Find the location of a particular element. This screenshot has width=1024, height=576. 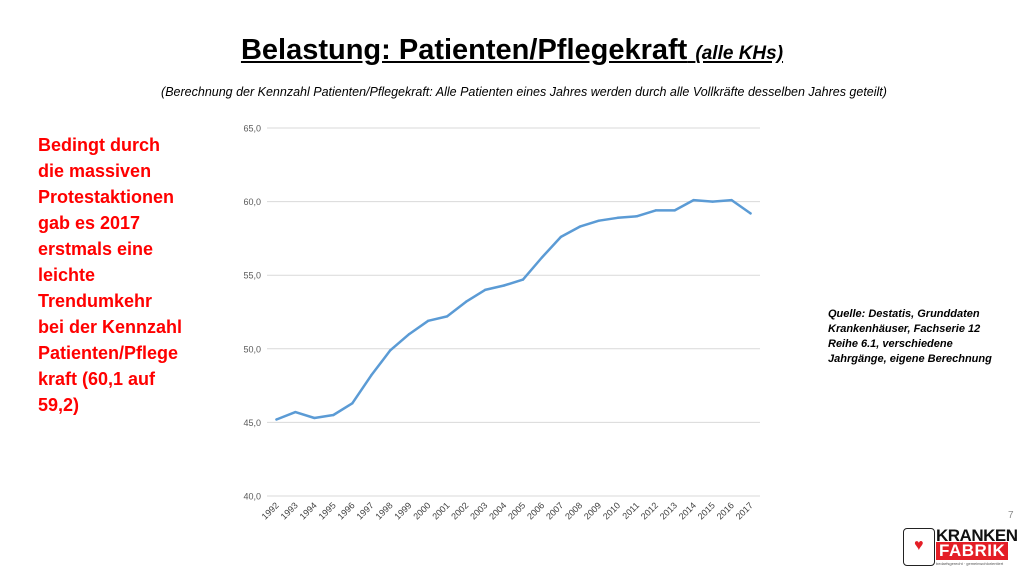

x-tick-label: 2002 is located at coordinates (459, 510).